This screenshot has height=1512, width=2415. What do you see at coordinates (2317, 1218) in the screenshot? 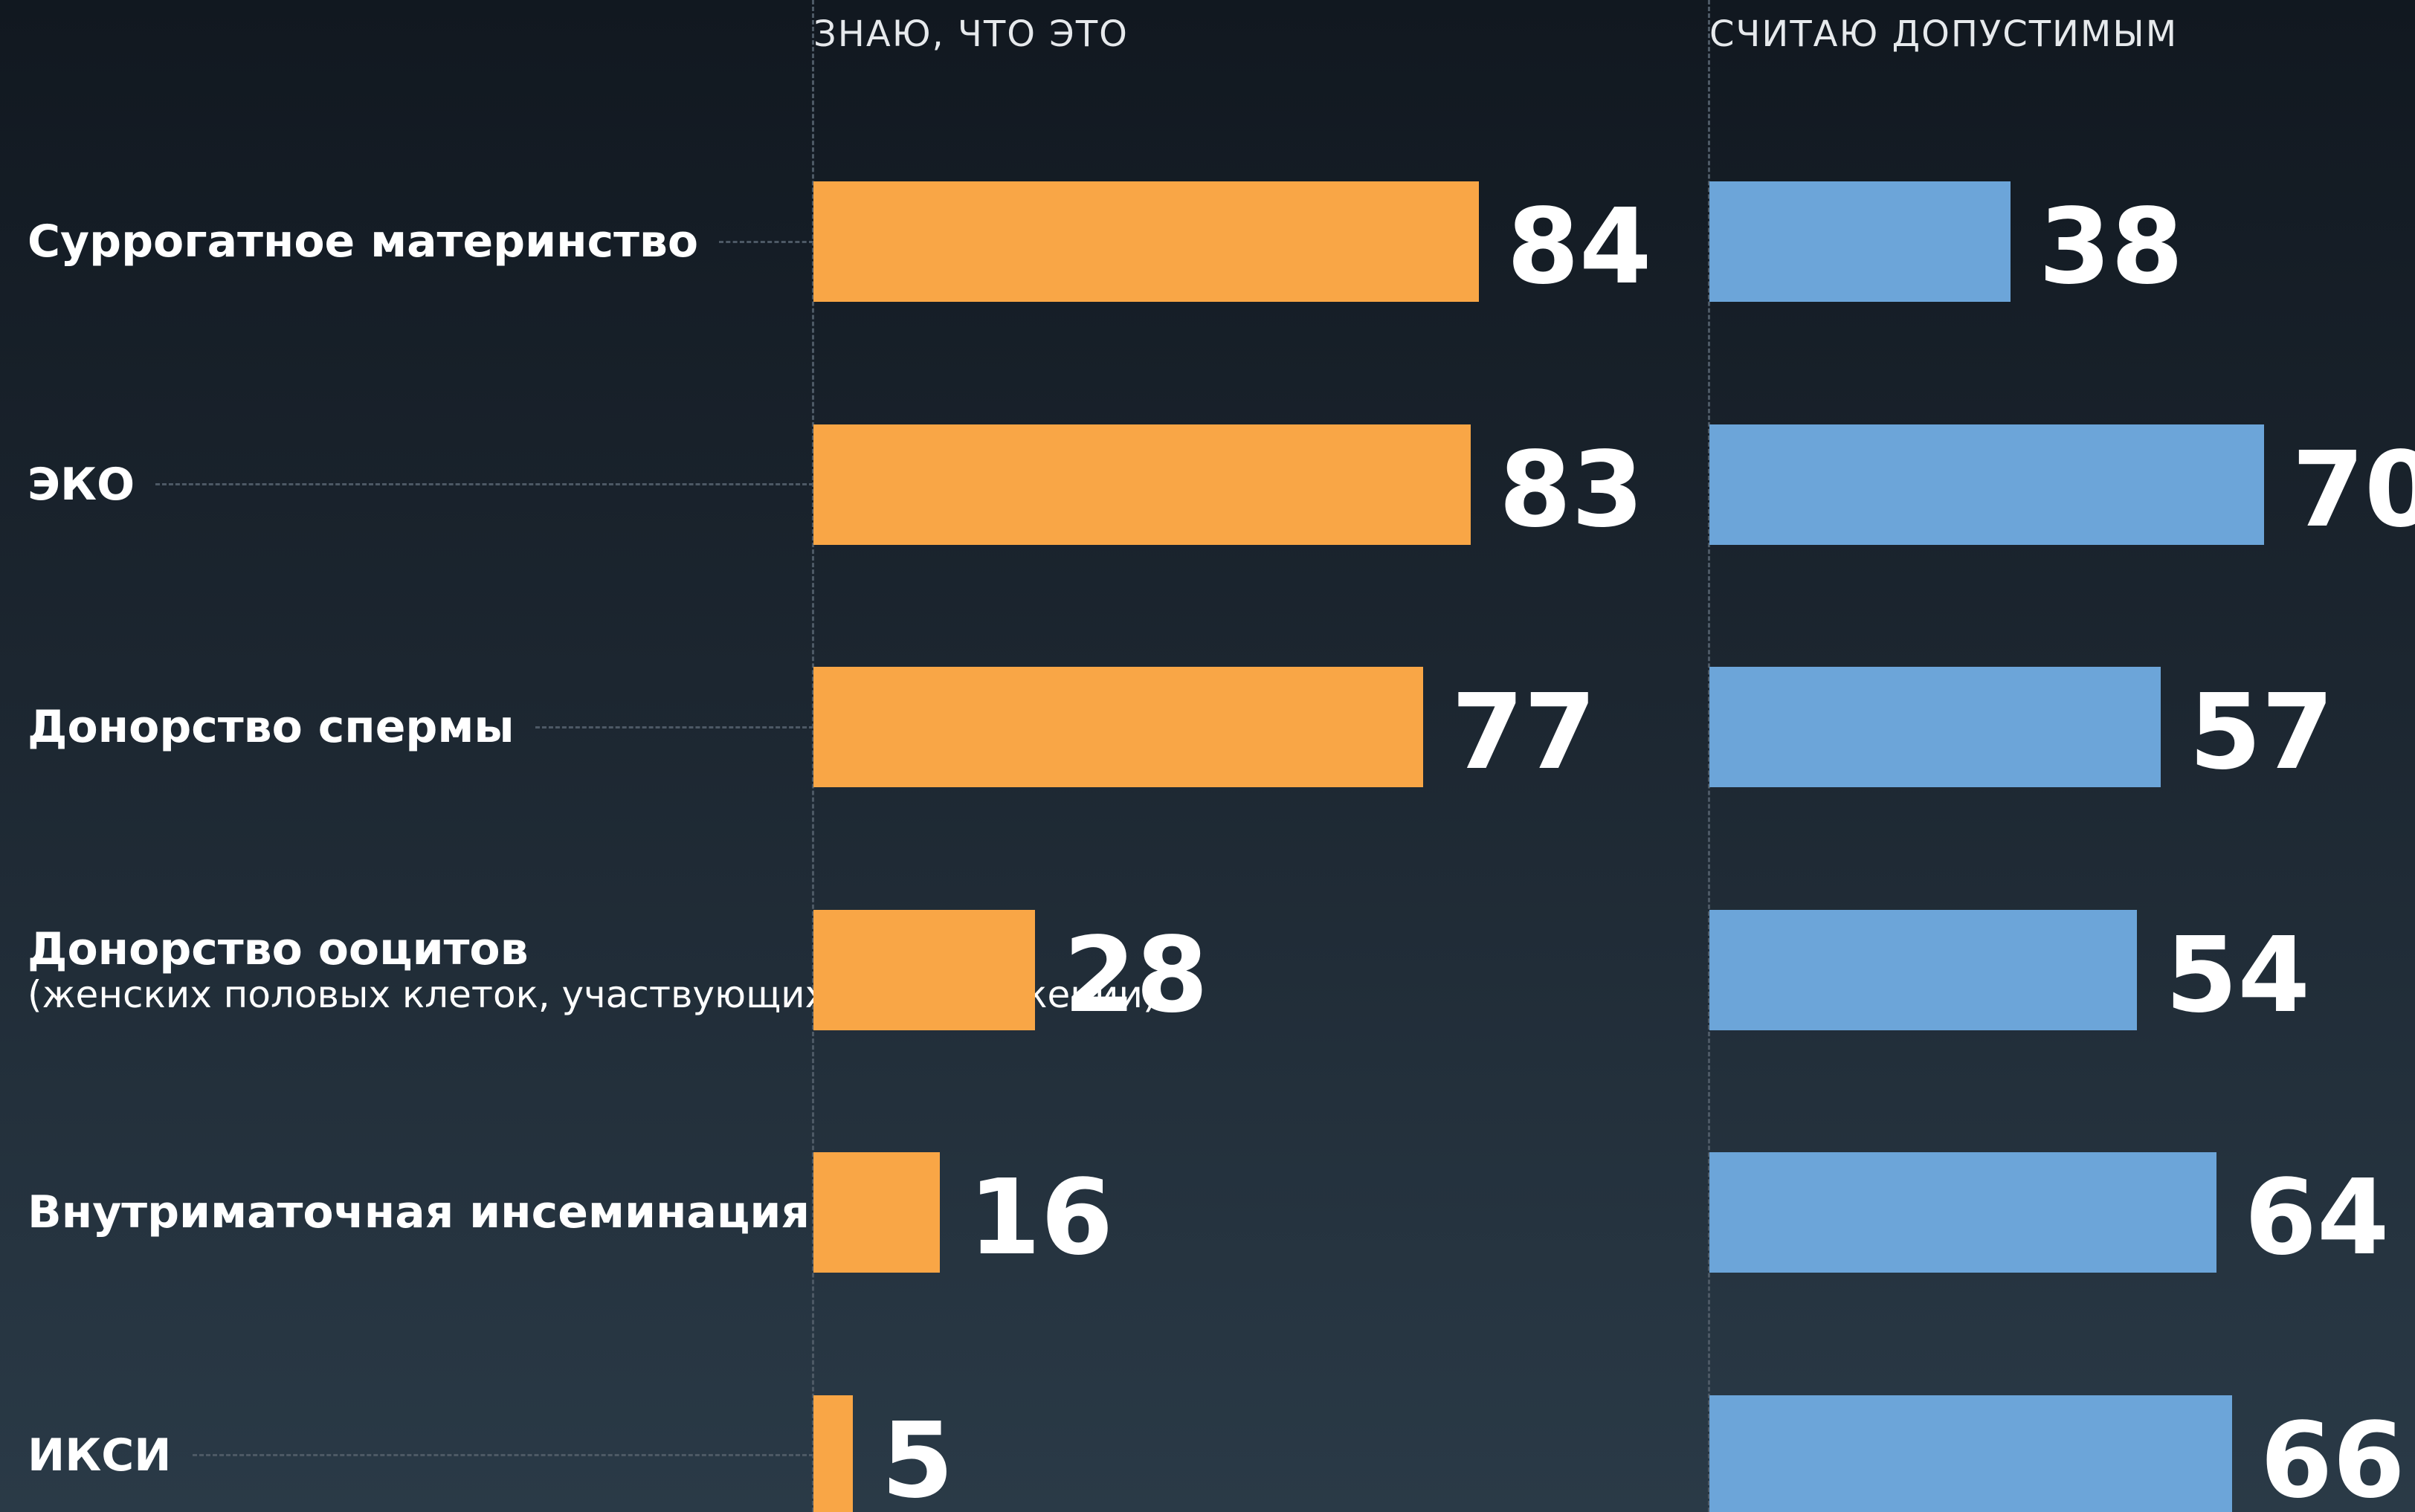
I see `value-label: 64` at bounding box center [2317, 1218].